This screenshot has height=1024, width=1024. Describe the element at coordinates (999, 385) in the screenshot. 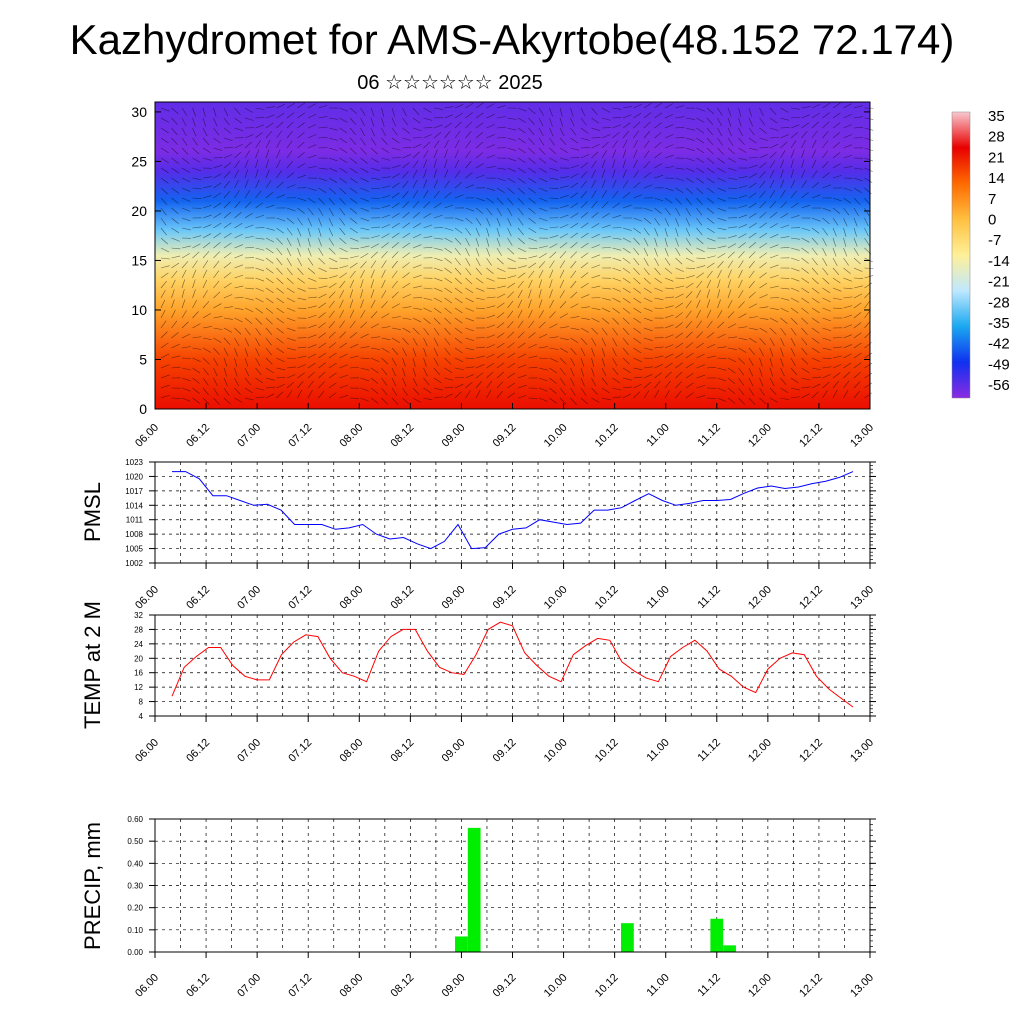

I see `colorbar-label: -56` at that location.